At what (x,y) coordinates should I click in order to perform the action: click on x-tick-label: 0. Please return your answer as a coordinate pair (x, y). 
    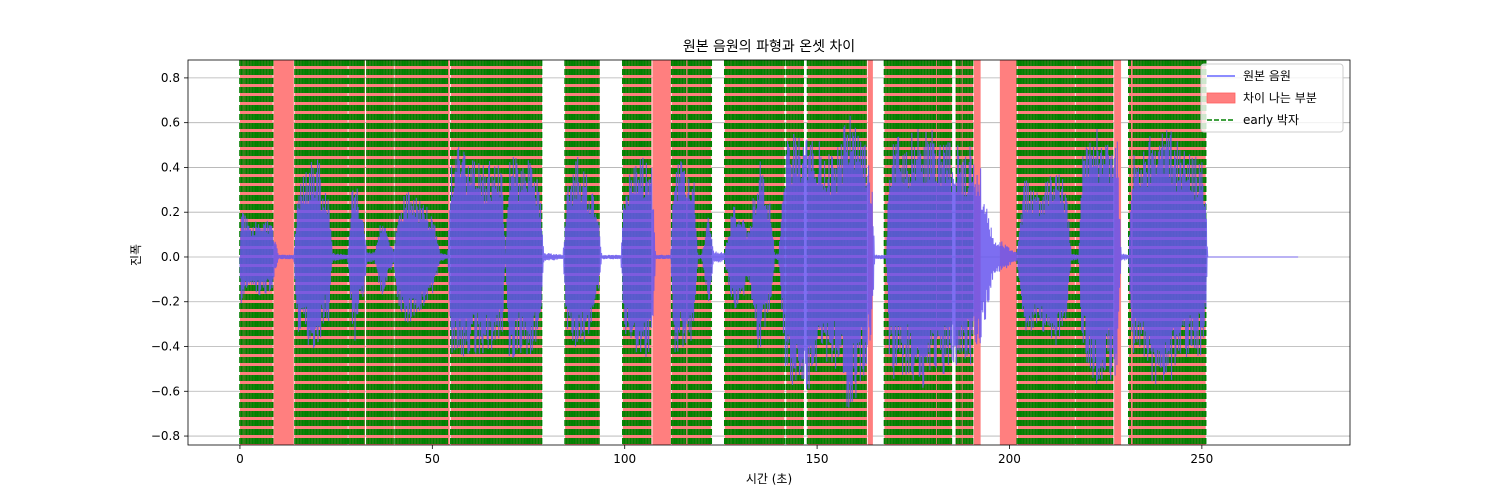
    Looking at the image, I should click on (240, 459).